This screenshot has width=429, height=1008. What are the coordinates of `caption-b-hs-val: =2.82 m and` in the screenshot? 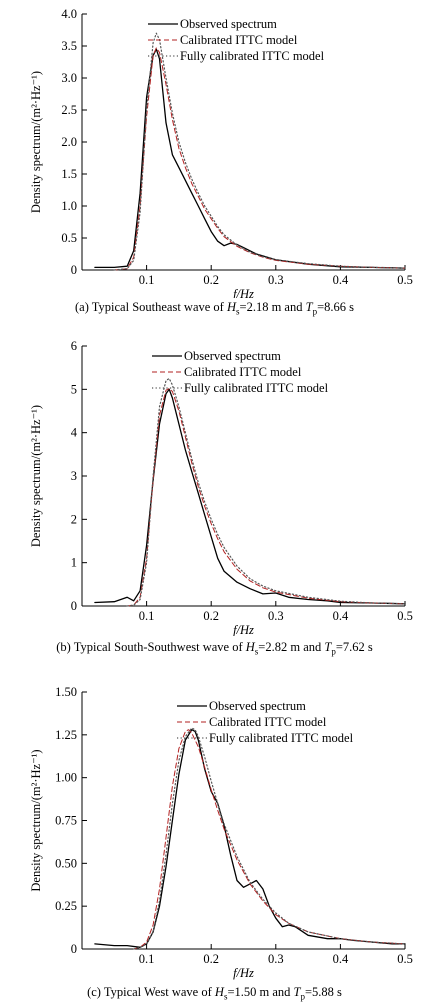 It's located at (291, 647).